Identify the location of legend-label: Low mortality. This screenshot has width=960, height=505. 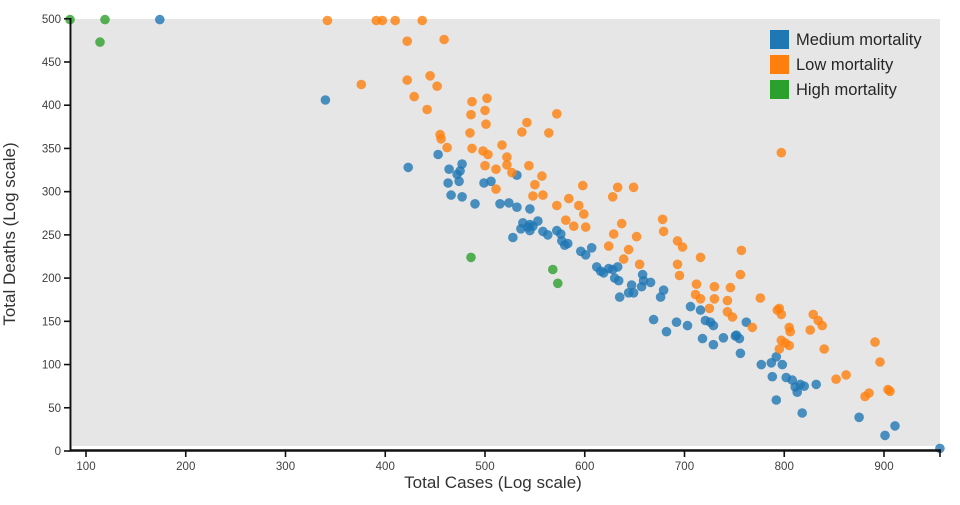
(845, 65).